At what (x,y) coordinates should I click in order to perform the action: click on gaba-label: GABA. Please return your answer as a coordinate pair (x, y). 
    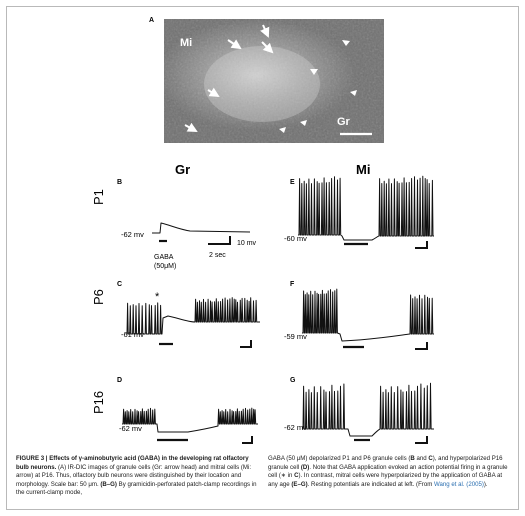
    Looking at the image, I should click on (164, 257).